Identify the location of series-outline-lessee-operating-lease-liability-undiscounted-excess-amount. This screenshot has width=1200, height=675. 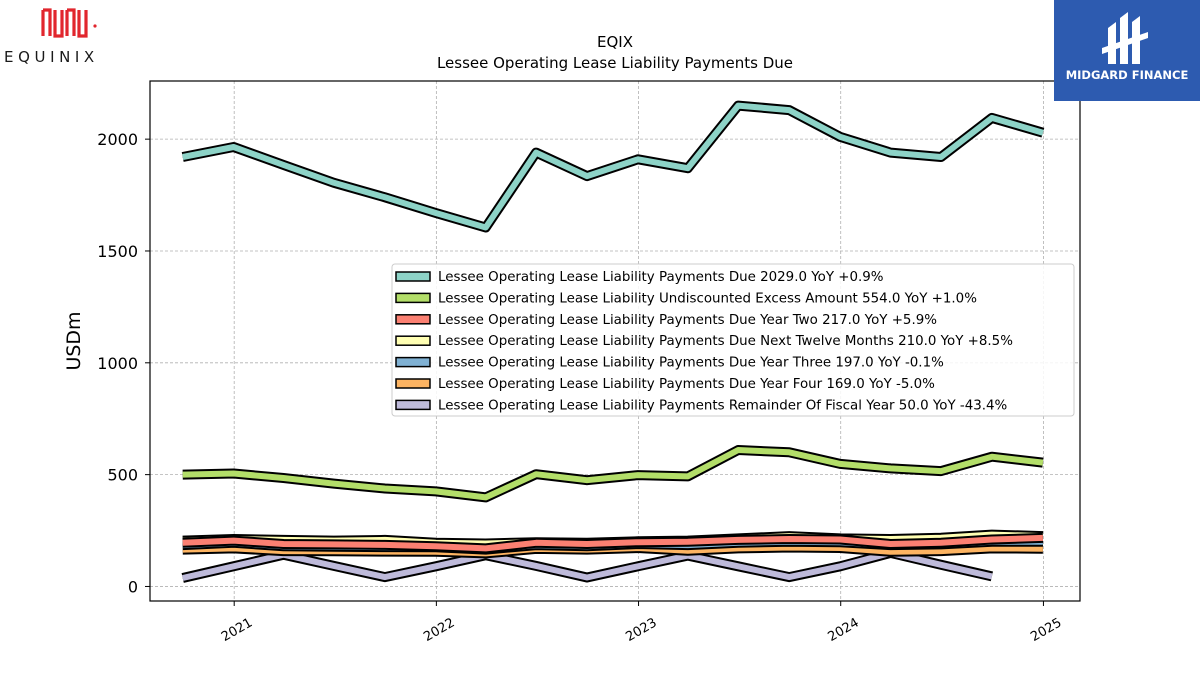
(613, 474).